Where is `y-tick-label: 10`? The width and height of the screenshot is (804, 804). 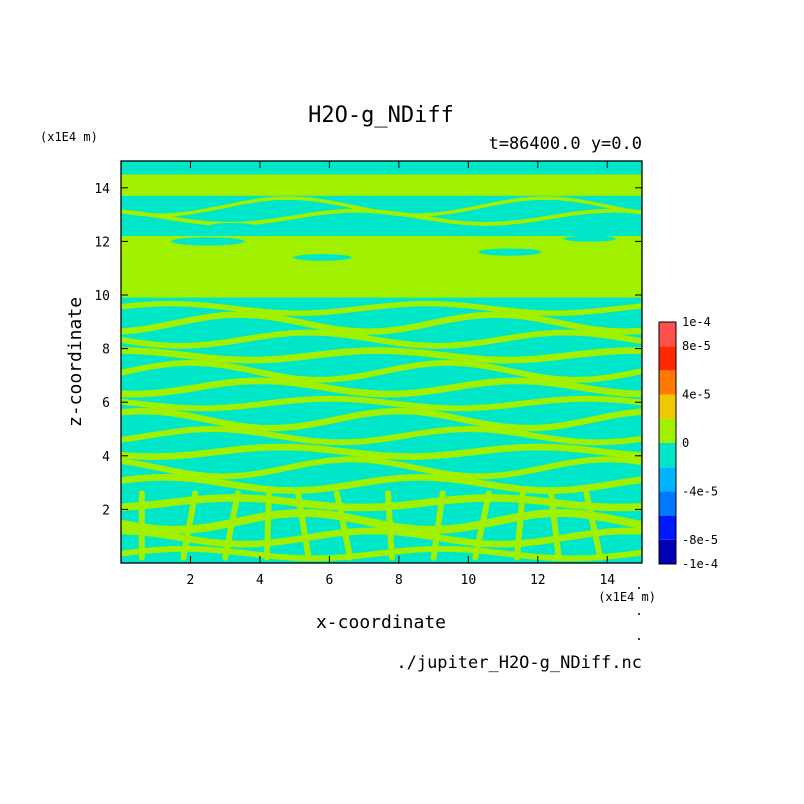 y-tick-label: 10 is located at coordinates (102, 296).